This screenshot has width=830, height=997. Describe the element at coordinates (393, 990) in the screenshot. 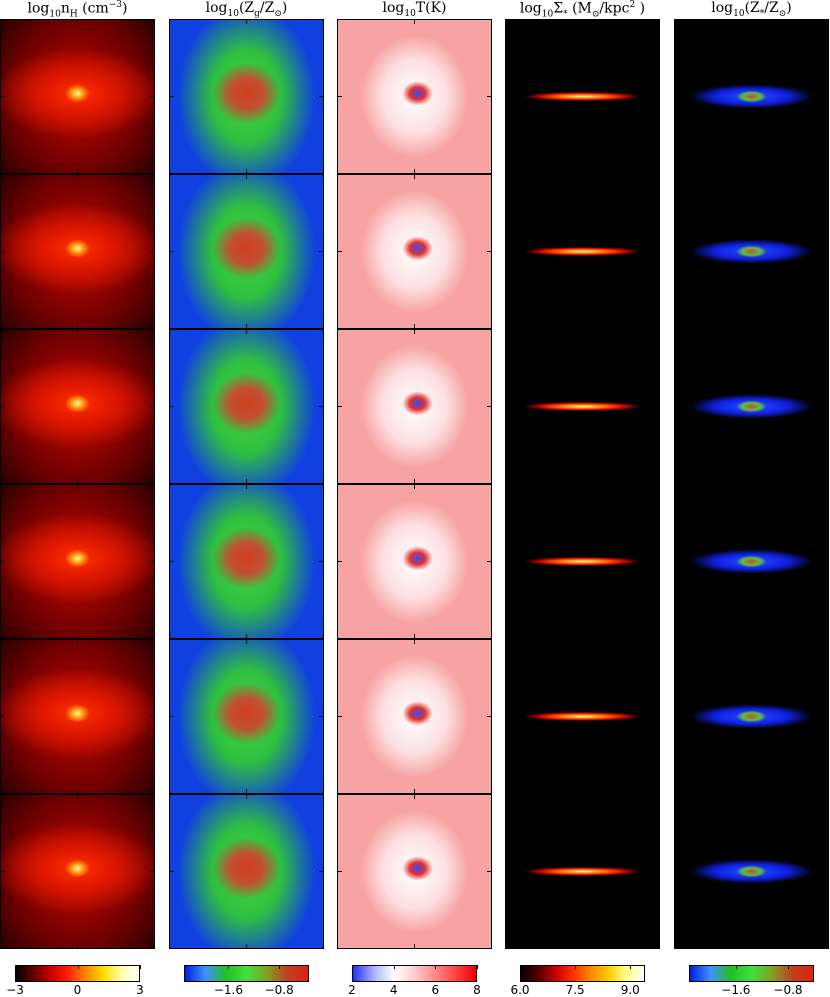

I see `colorbar-tick-label: 4` at that location.